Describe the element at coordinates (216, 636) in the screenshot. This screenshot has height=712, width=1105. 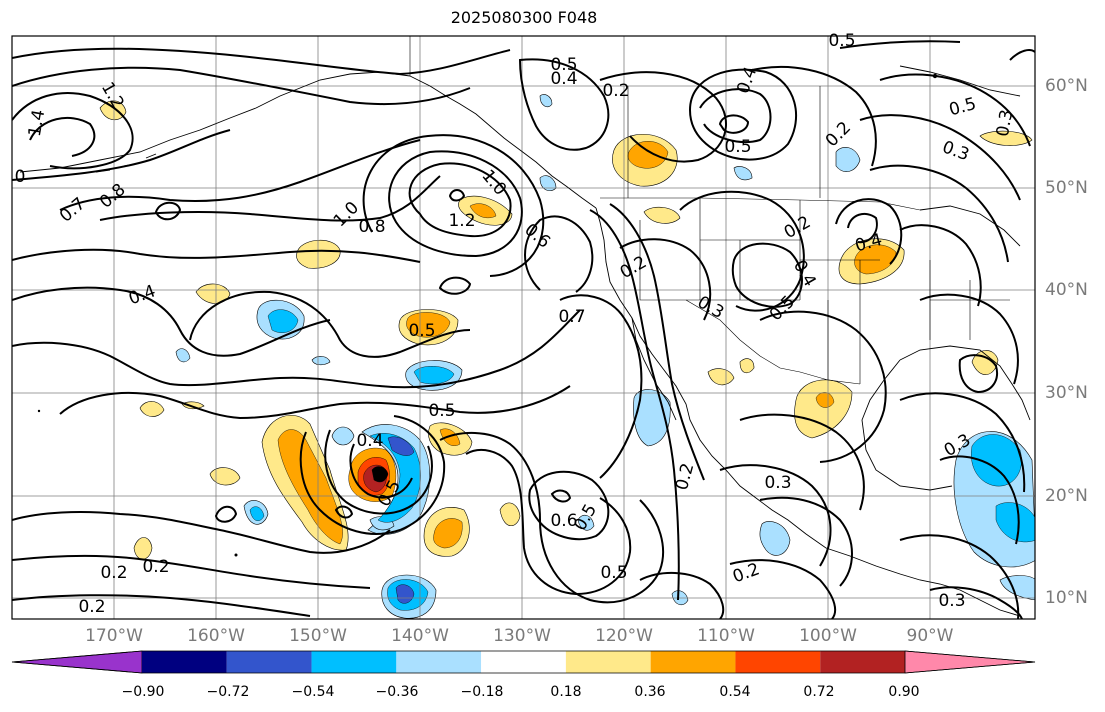
I see `longitude-label: 160°W` at that location.